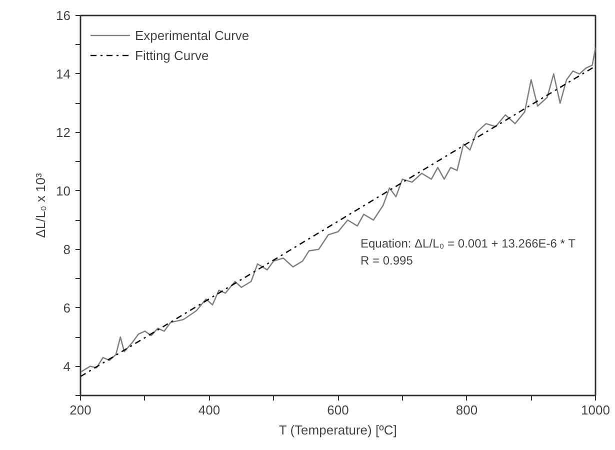 Image resolution: width=615 pixels, height=450 pixels. I want to click on x-tick-label: 400, so click(209, 410).